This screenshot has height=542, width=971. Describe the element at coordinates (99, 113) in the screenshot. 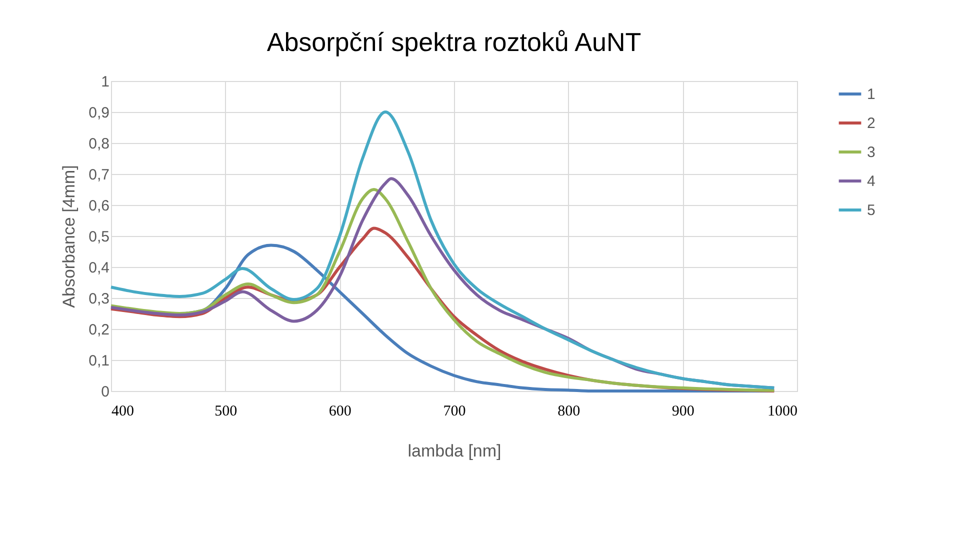

I see `y-tick-label: 0,9` at that location.